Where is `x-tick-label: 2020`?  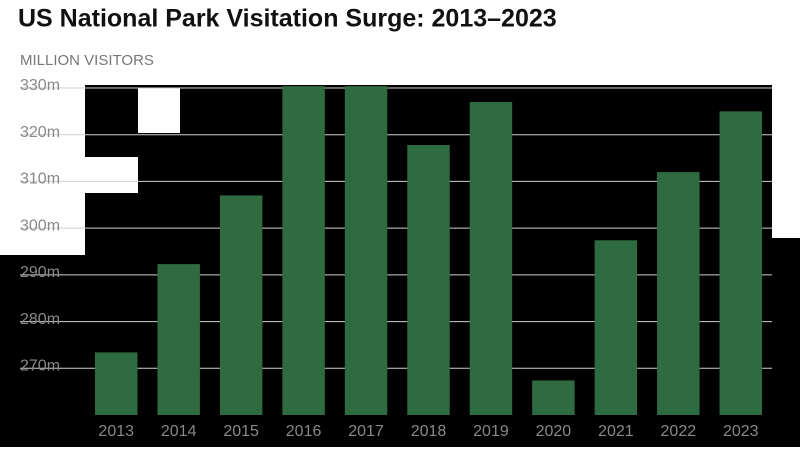 x-tick-label: 2020 is located at coordinates (554, 431).